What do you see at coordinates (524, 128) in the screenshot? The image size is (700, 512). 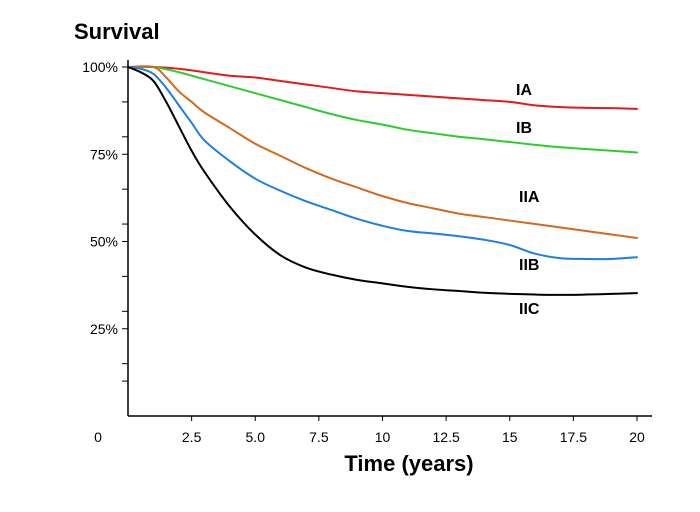 I see `series-label-ib: IB` at bounding box center [524, 128].